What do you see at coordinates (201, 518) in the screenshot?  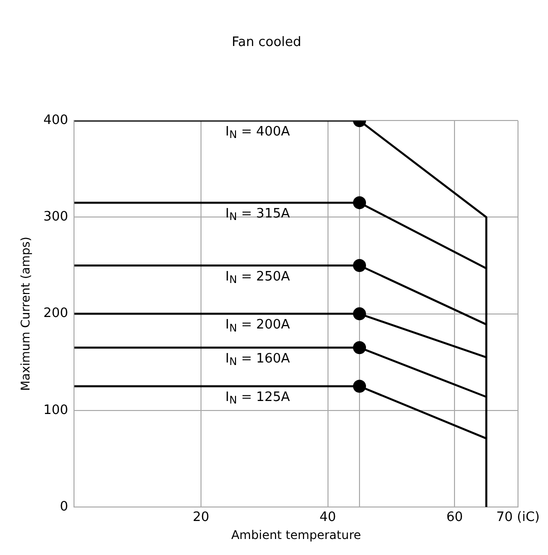 I see `x-tick-label: 20` at bounding box center [201, 518].